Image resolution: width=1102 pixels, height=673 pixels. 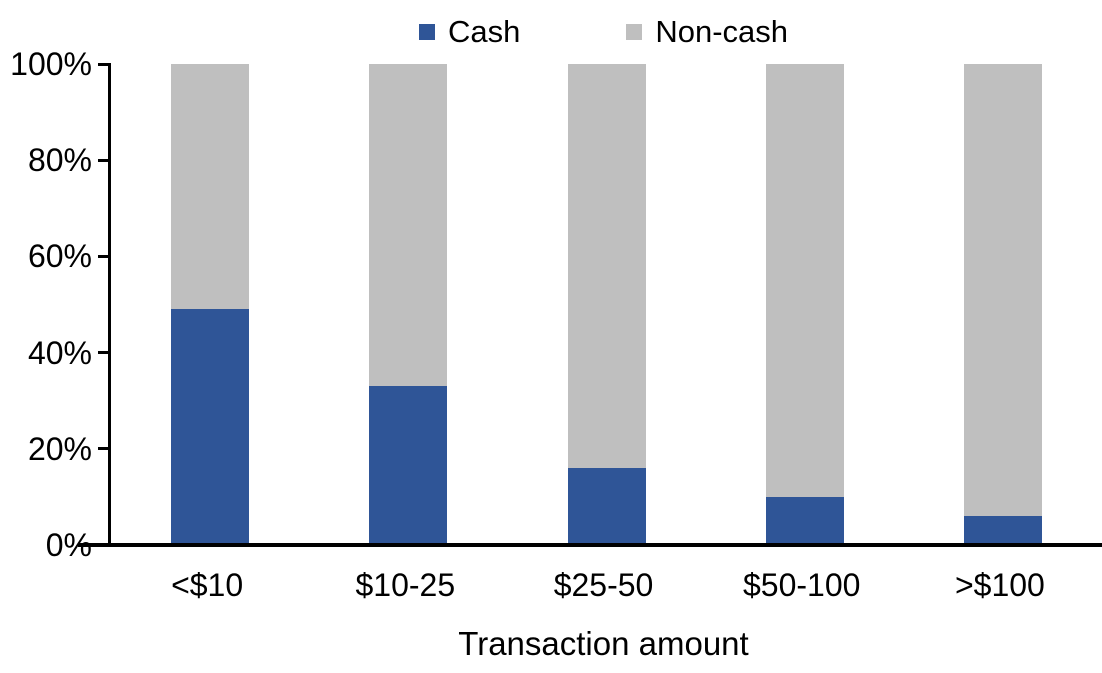 I want to click on x-tick-label: $25-50, so click(x=603, y=585).